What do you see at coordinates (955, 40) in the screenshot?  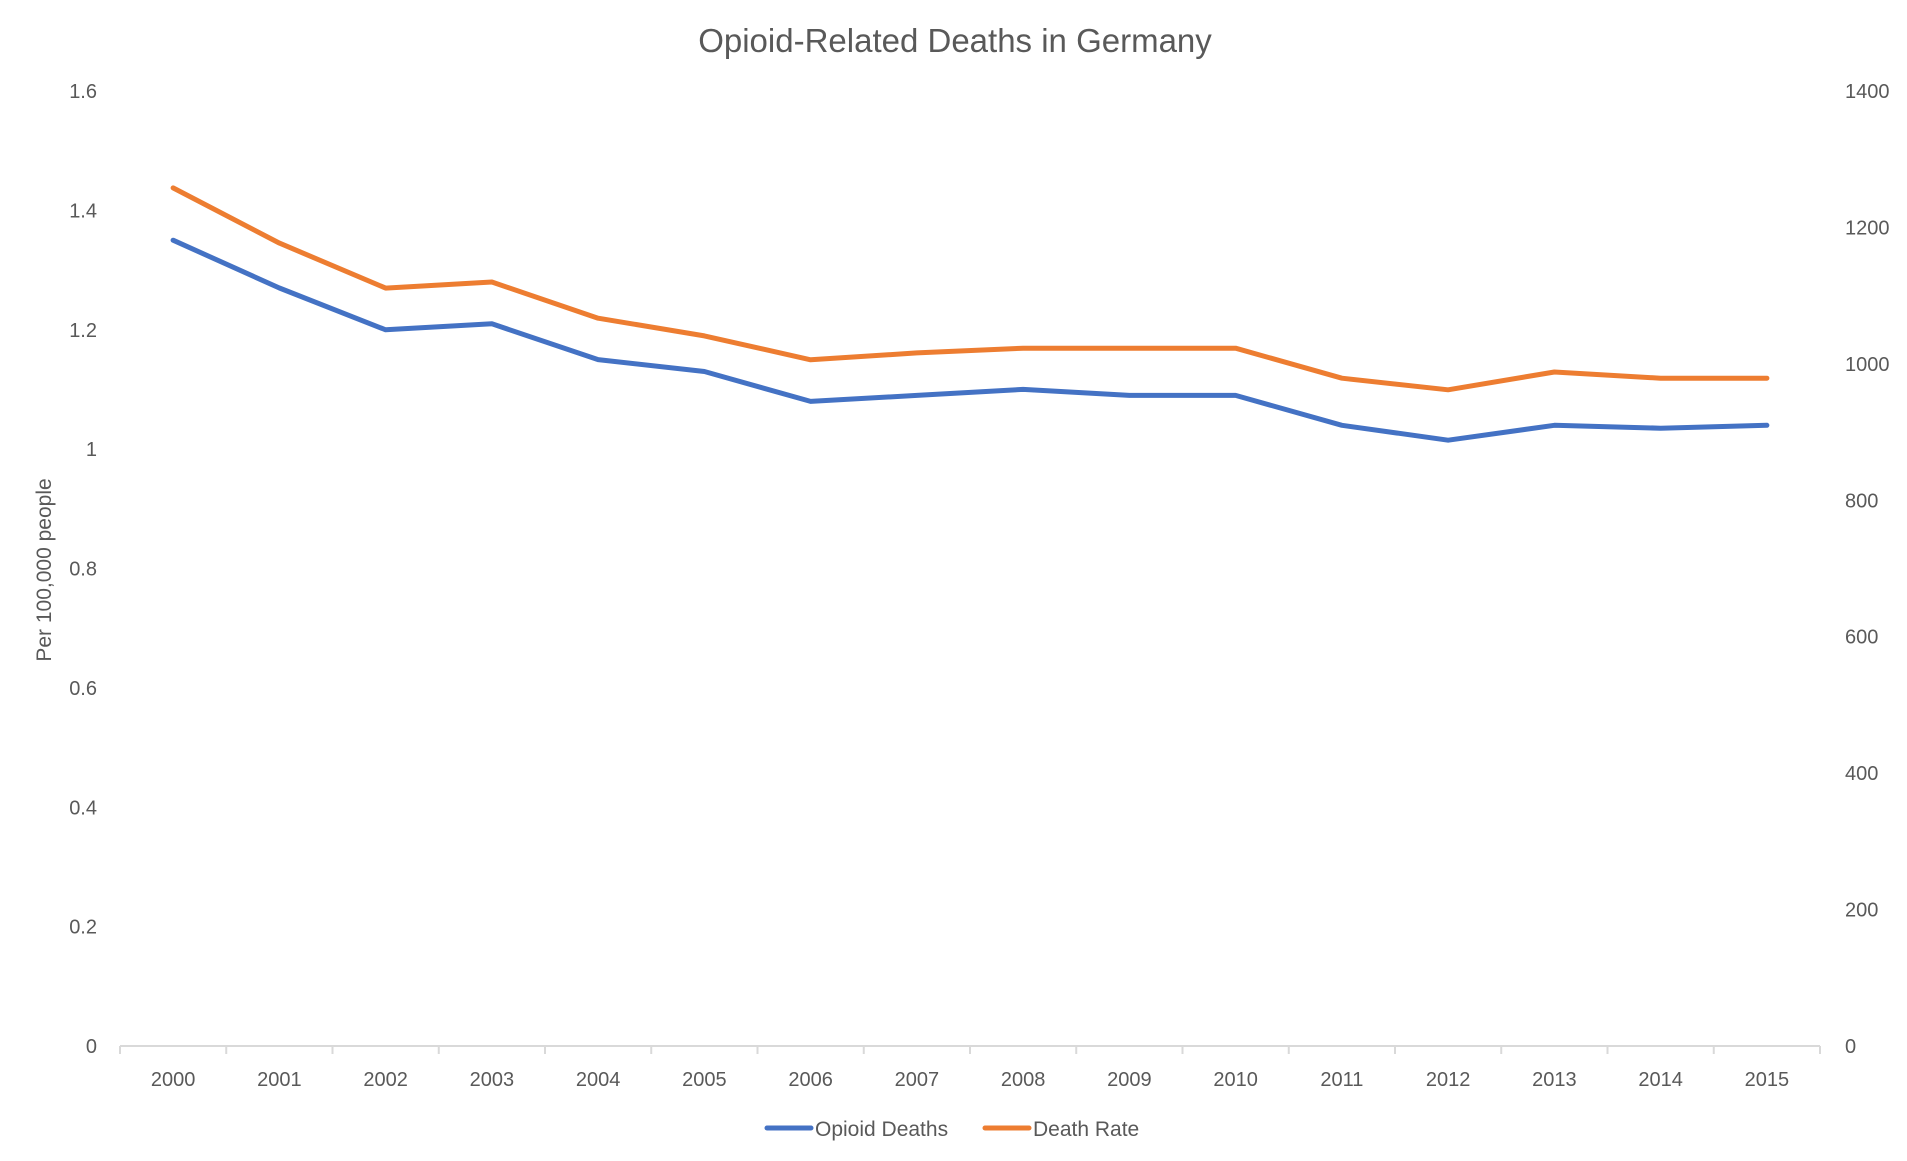 I see `chart-title: Opioid-Related Deaths in Germany` at bounding box center [955, 40].